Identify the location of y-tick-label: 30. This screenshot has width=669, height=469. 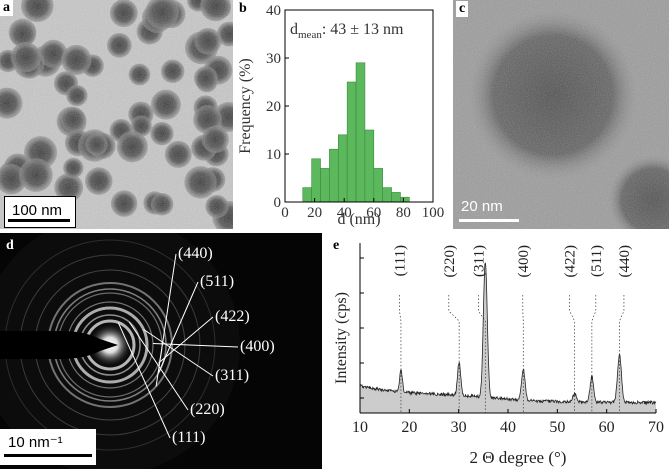
(273, 59).